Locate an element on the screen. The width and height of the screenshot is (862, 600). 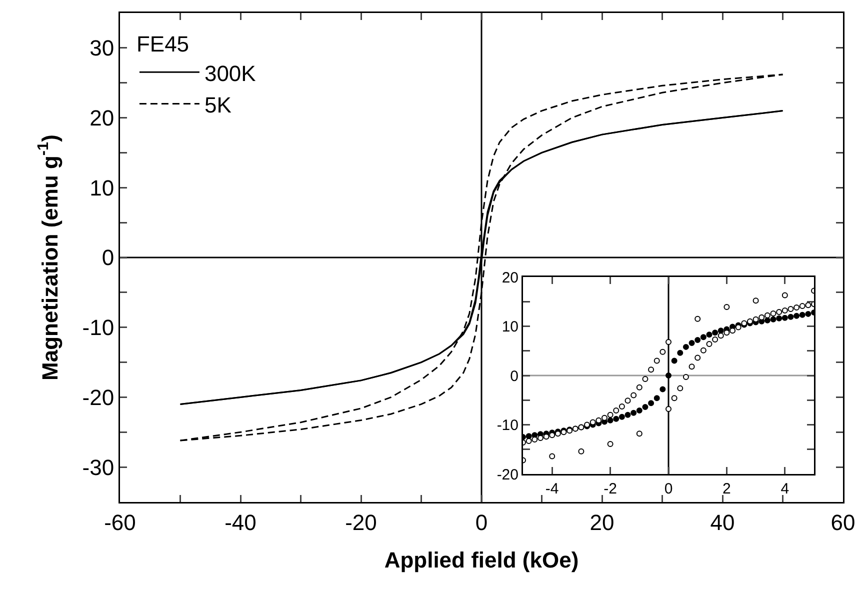
legend-label: 5K is located at coordinates (218, 105).